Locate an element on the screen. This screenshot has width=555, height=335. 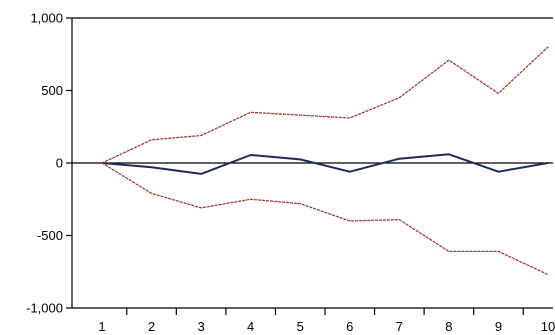
x-tick-label: 8 is located at coordinates (448, 326).